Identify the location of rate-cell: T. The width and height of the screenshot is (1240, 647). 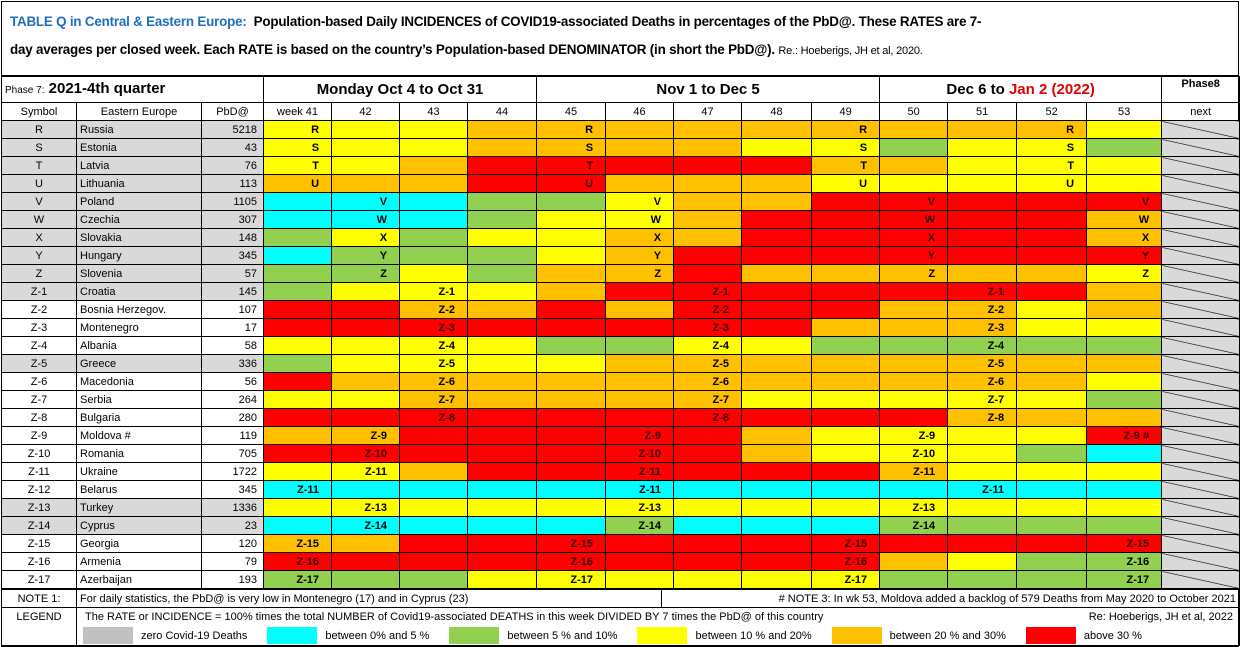
(298, 165).